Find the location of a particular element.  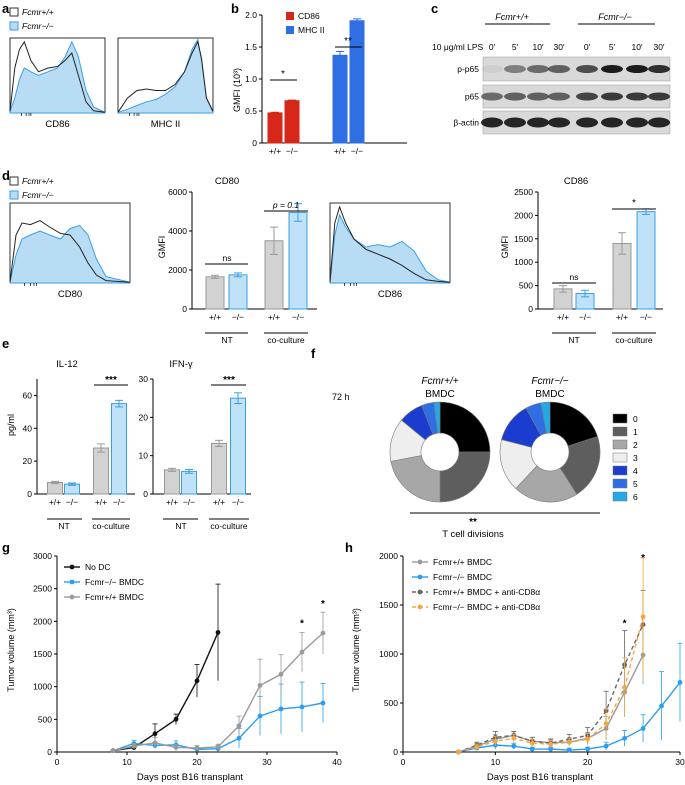

e-ifng-y-tick-label: 10 is located at coordinates (144, 456).